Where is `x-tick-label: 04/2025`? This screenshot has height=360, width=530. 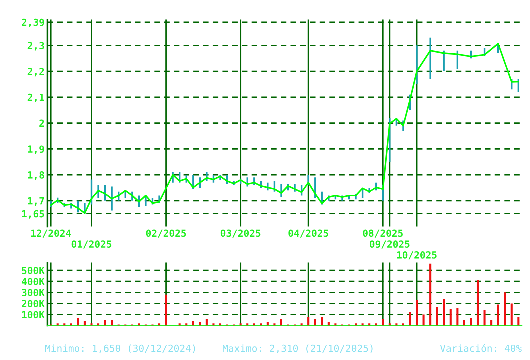 x-tick-label: 04/2025 is located at coordinates (308, 234).